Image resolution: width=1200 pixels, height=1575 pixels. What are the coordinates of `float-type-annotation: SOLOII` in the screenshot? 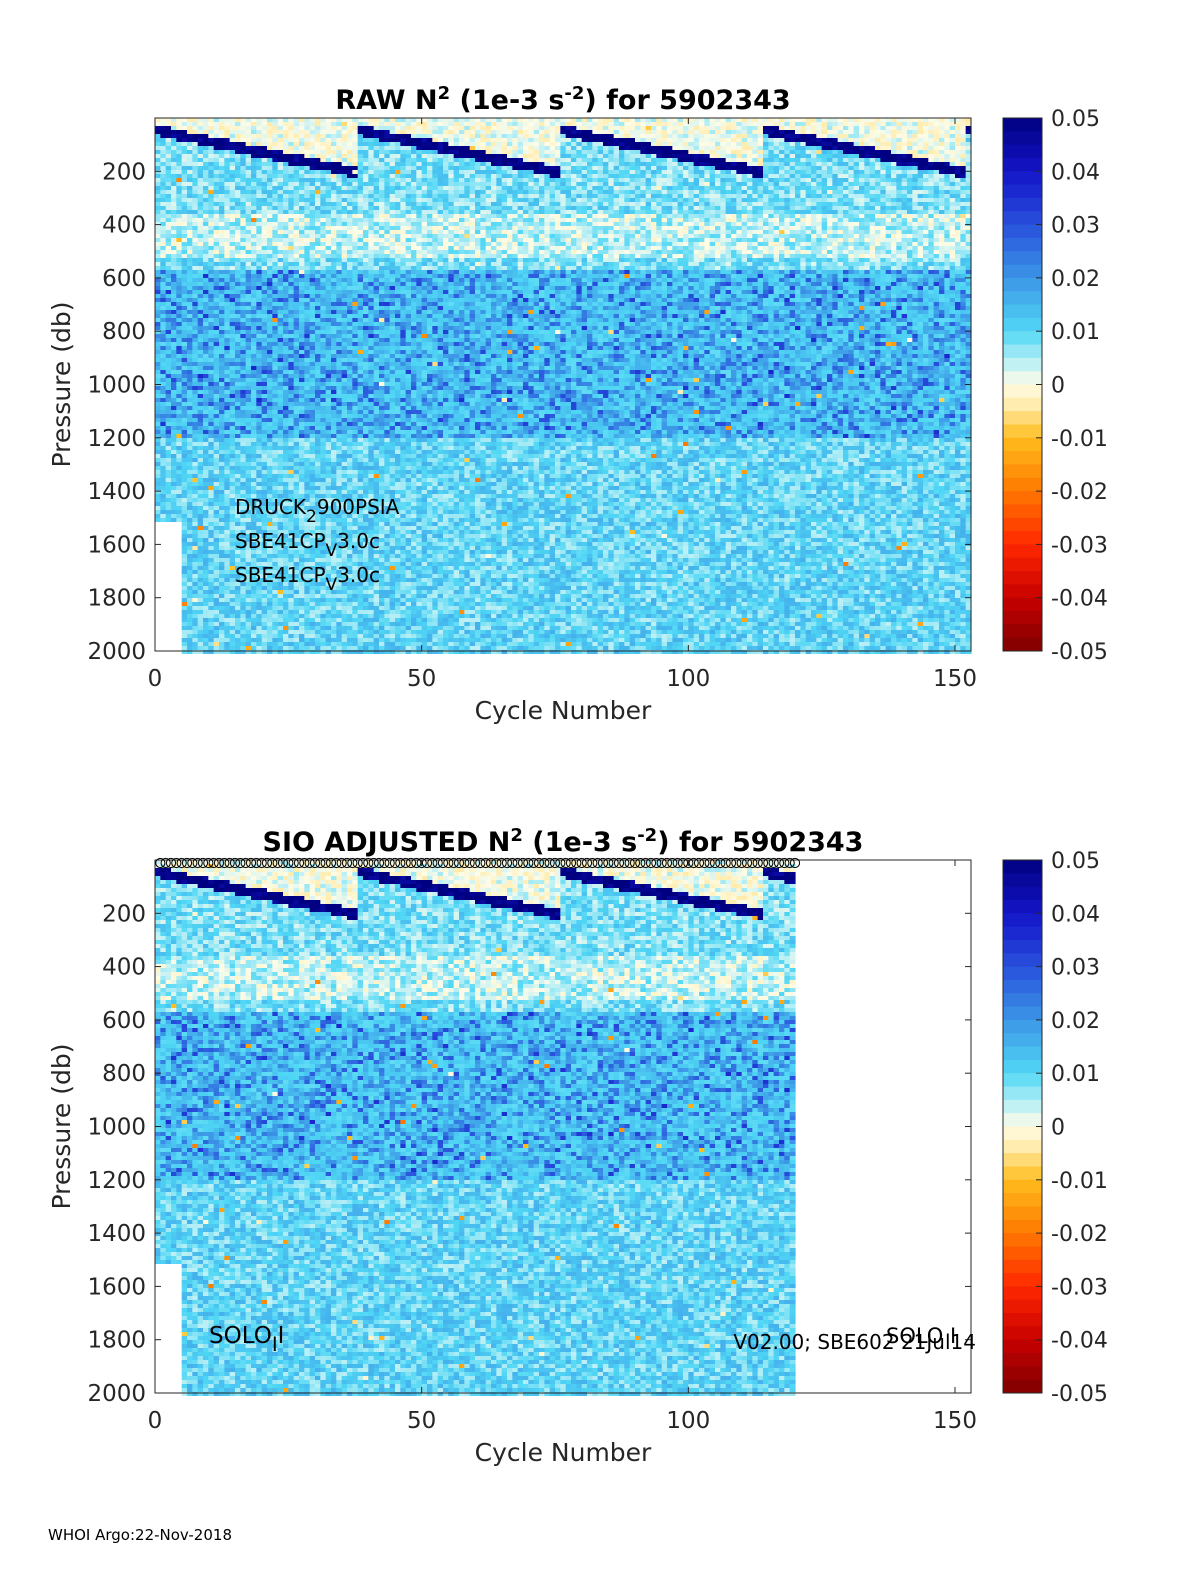 It's located at (246, 1339).